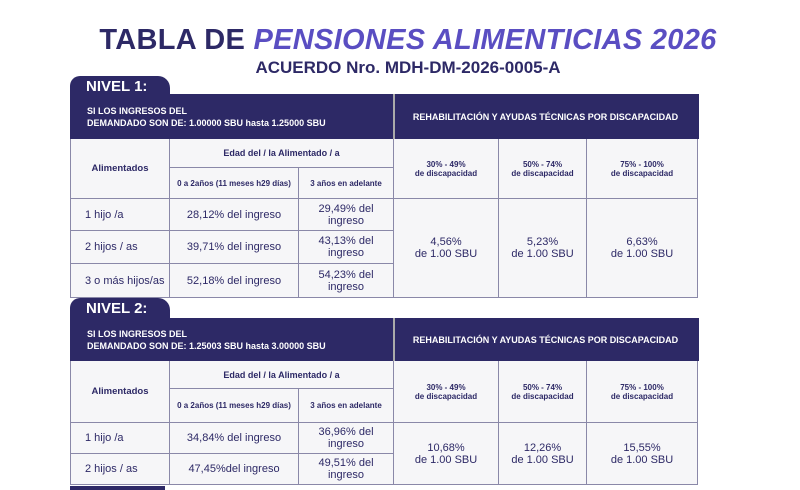 The image size is (800, 490). What do you see at coordinates (543, 248) in the screenshot?
I see `disability-value: 5,23% de 1.00 SBU` at bounding box center [543, 248].